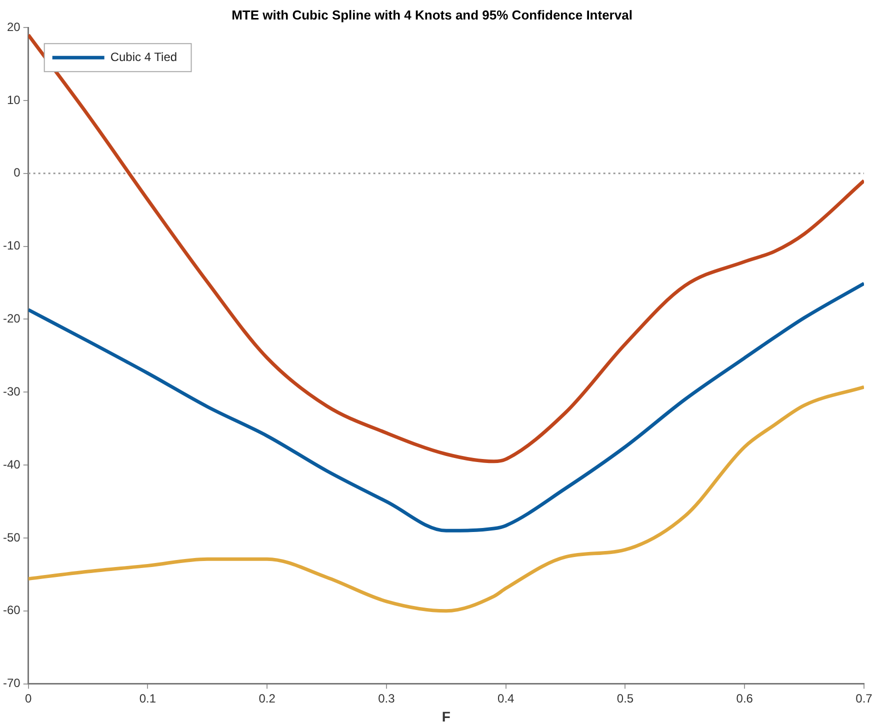  I want to click on x-axis-title: F, so click(446, 716).